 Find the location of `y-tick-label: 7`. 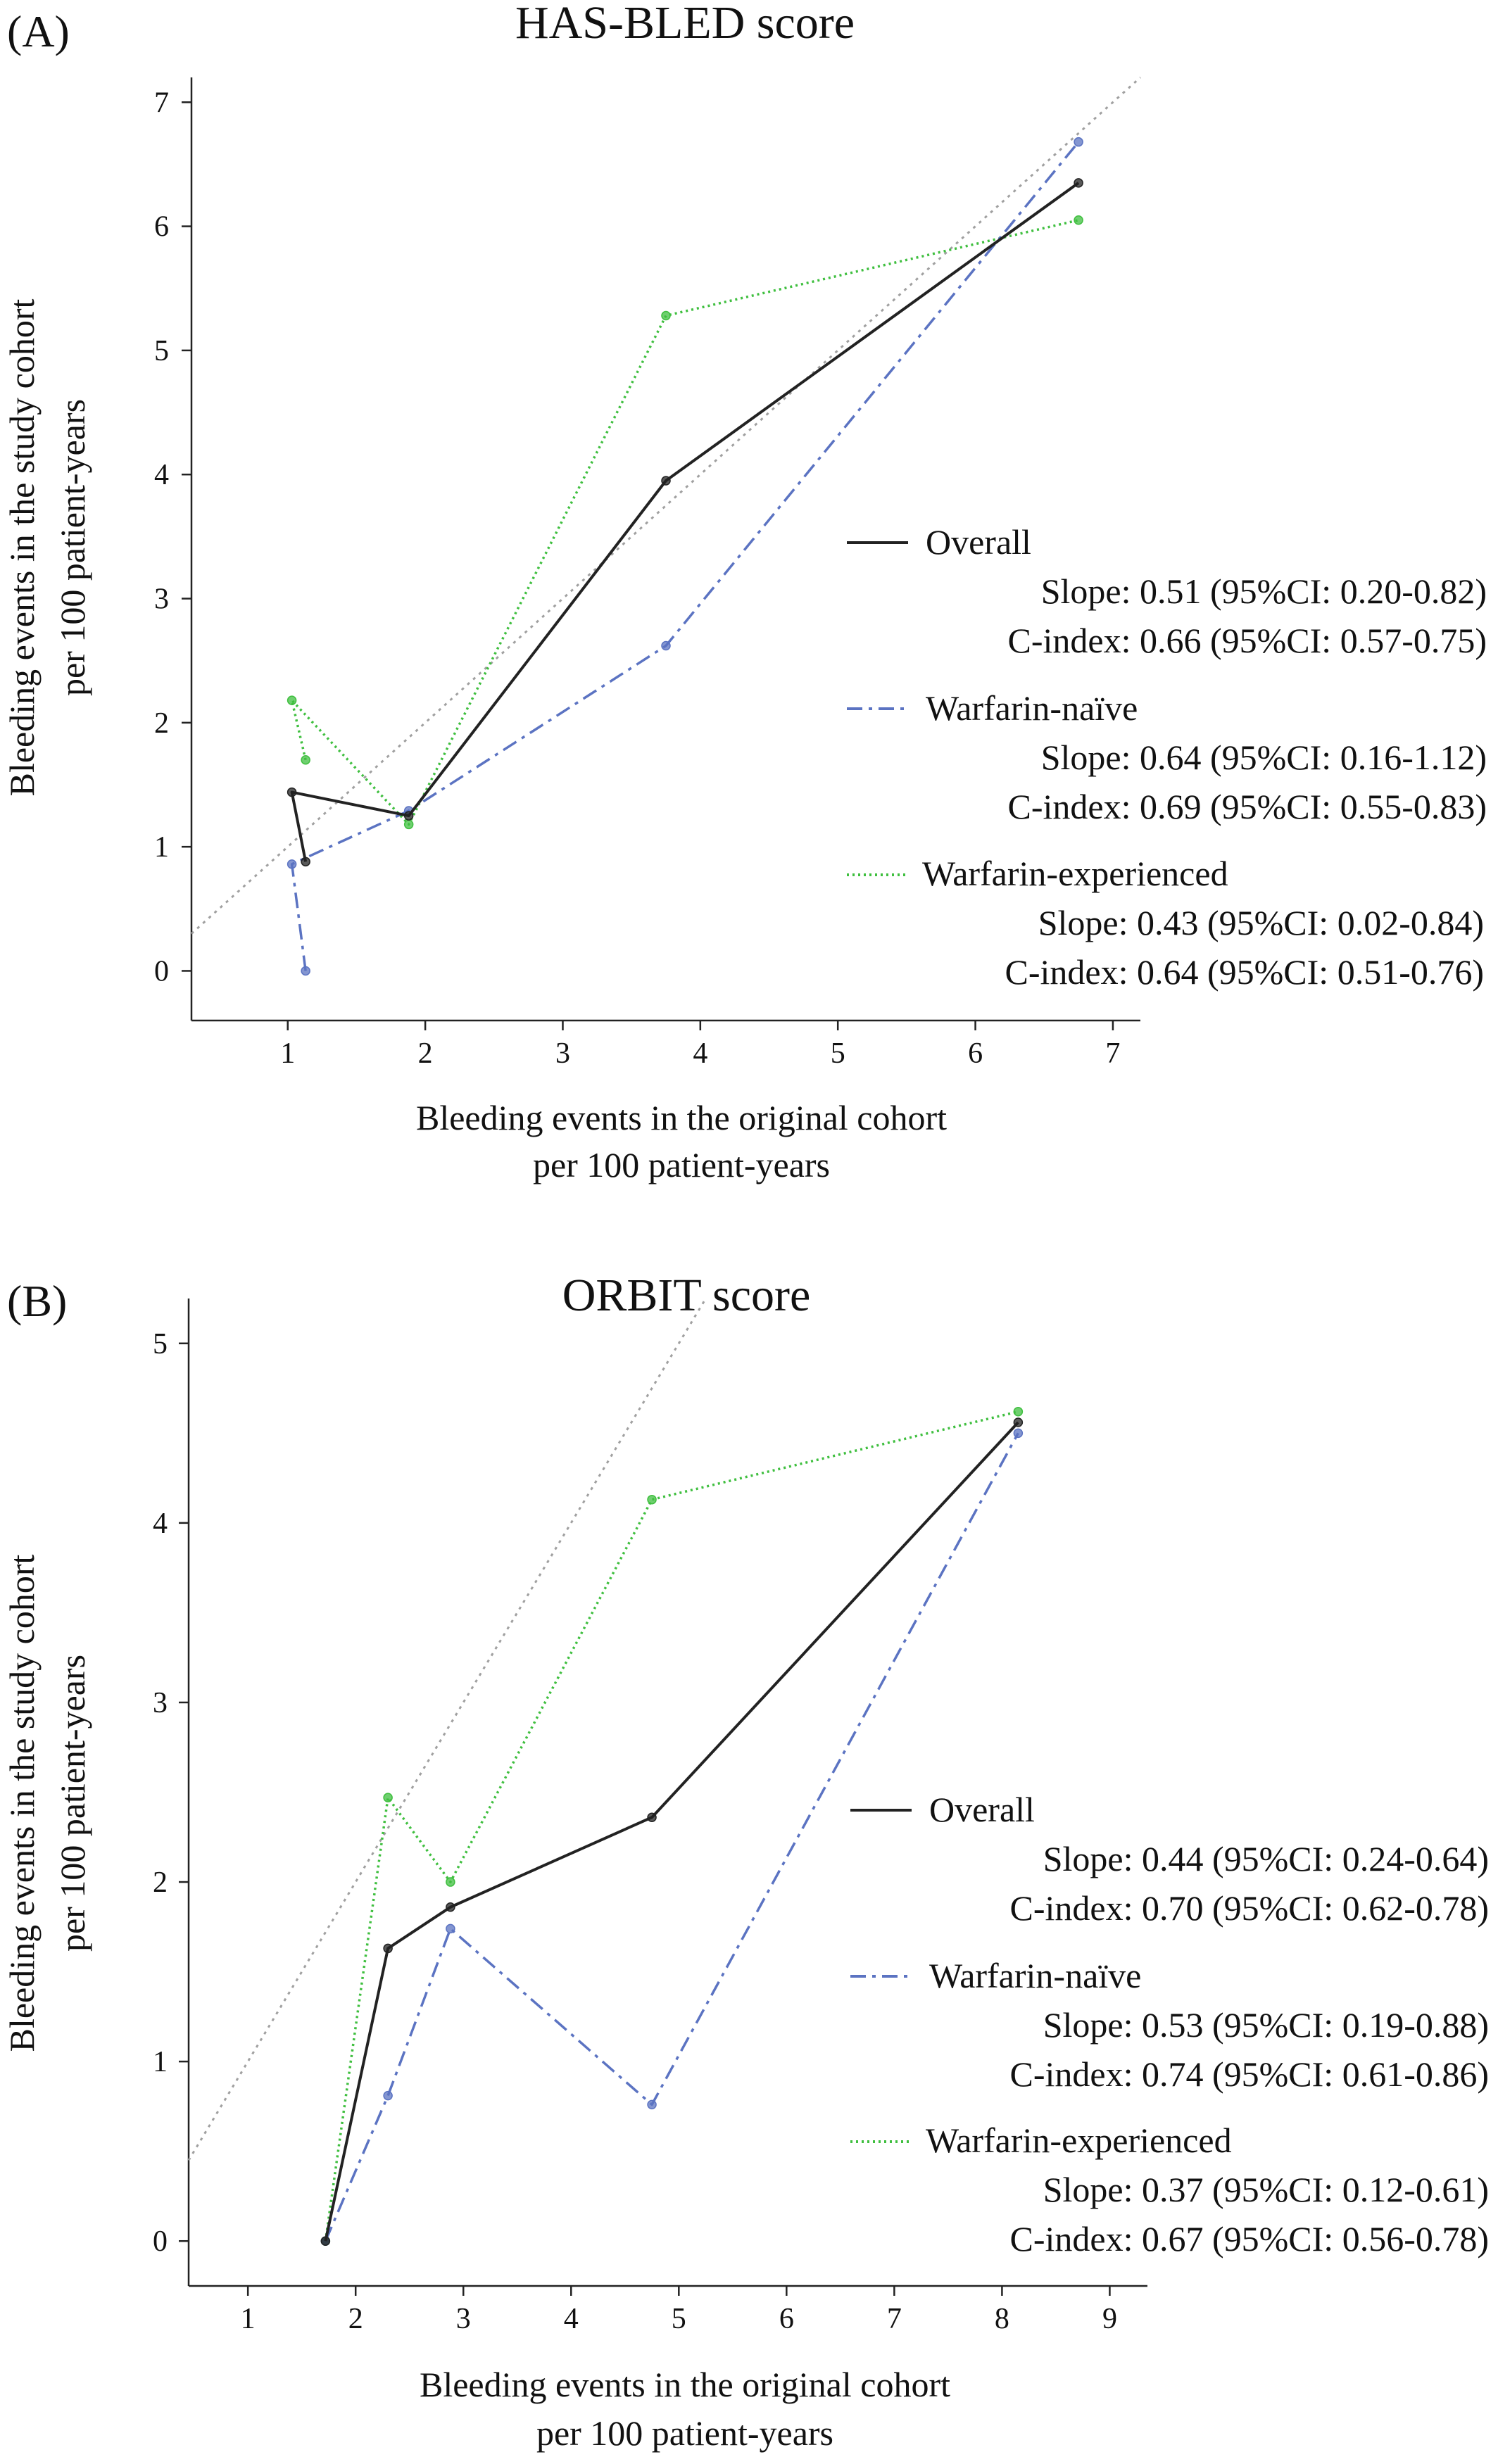

y-tick-label: 7 is located at coordinates (161, 103).